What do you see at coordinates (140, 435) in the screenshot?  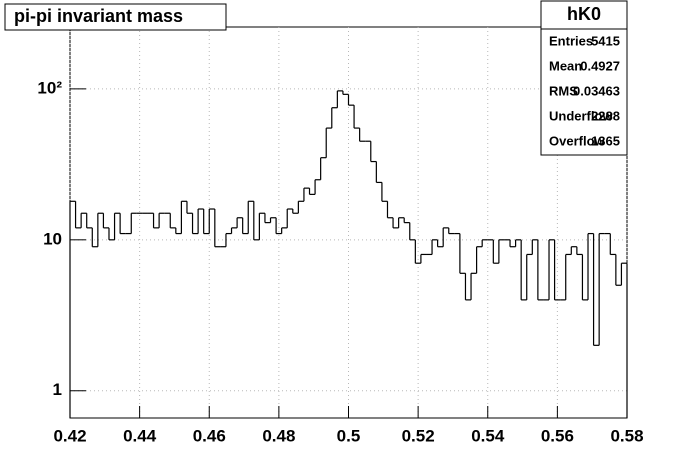 I see `x-tick-label: 0.44` at bounding box center [140, 435].